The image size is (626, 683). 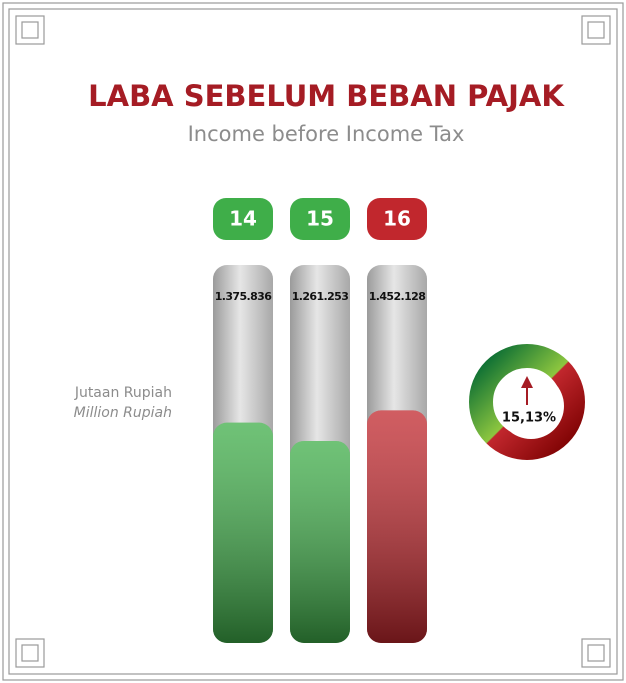 I want to click on growth-label: 15,13%, so click(x=529, y=418).